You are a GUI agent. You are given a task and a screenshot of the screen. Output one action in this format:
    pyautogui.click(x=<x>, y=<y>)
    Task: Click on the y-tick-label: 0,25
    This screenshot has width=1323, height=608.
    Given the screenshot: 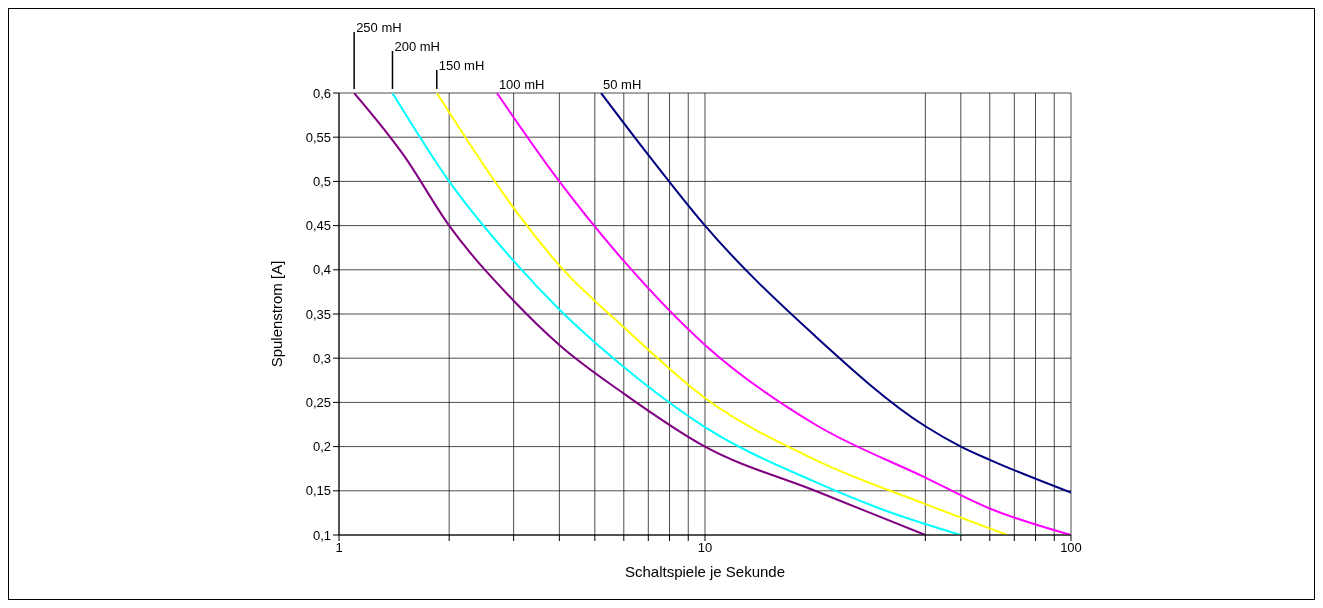 What is the action you would take?
    pyautogui.click(x=318, y=403)
    